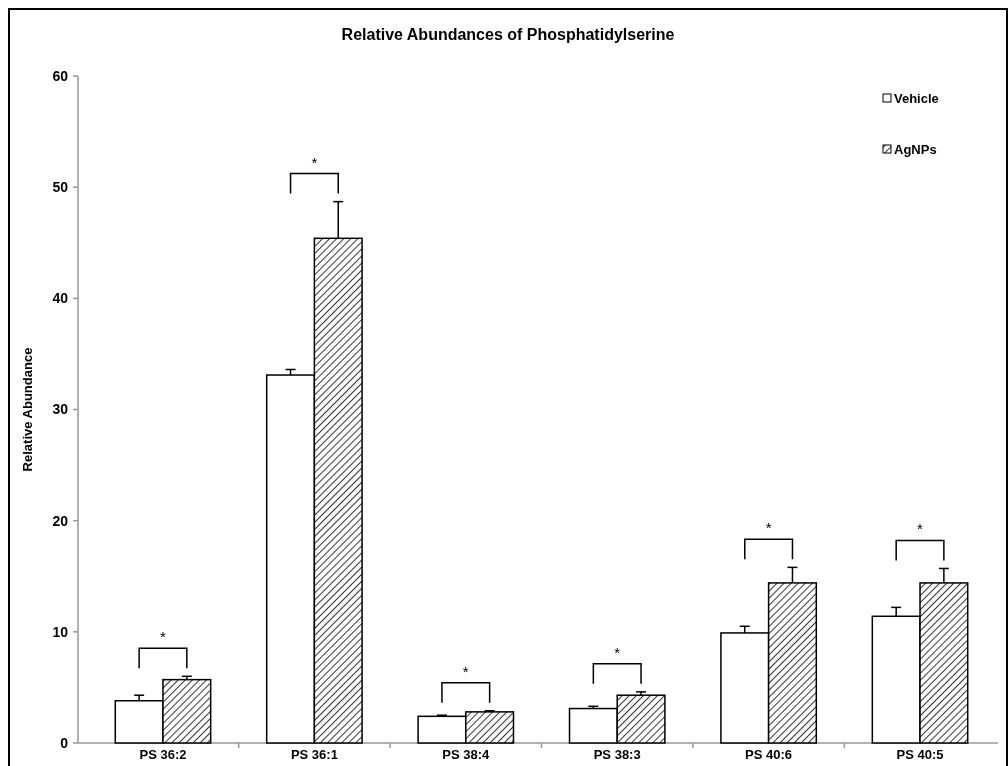 The height and width of the screenshot is (766, 1008). I want to click on y-axis-title: Relative Abundance, so click(27, 409).